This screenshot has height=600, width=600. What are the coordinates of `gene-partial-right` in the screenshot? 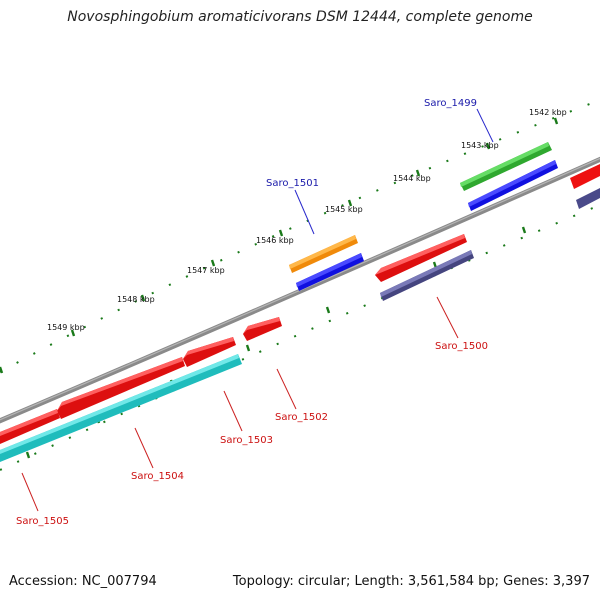 It's located at (585, 186).